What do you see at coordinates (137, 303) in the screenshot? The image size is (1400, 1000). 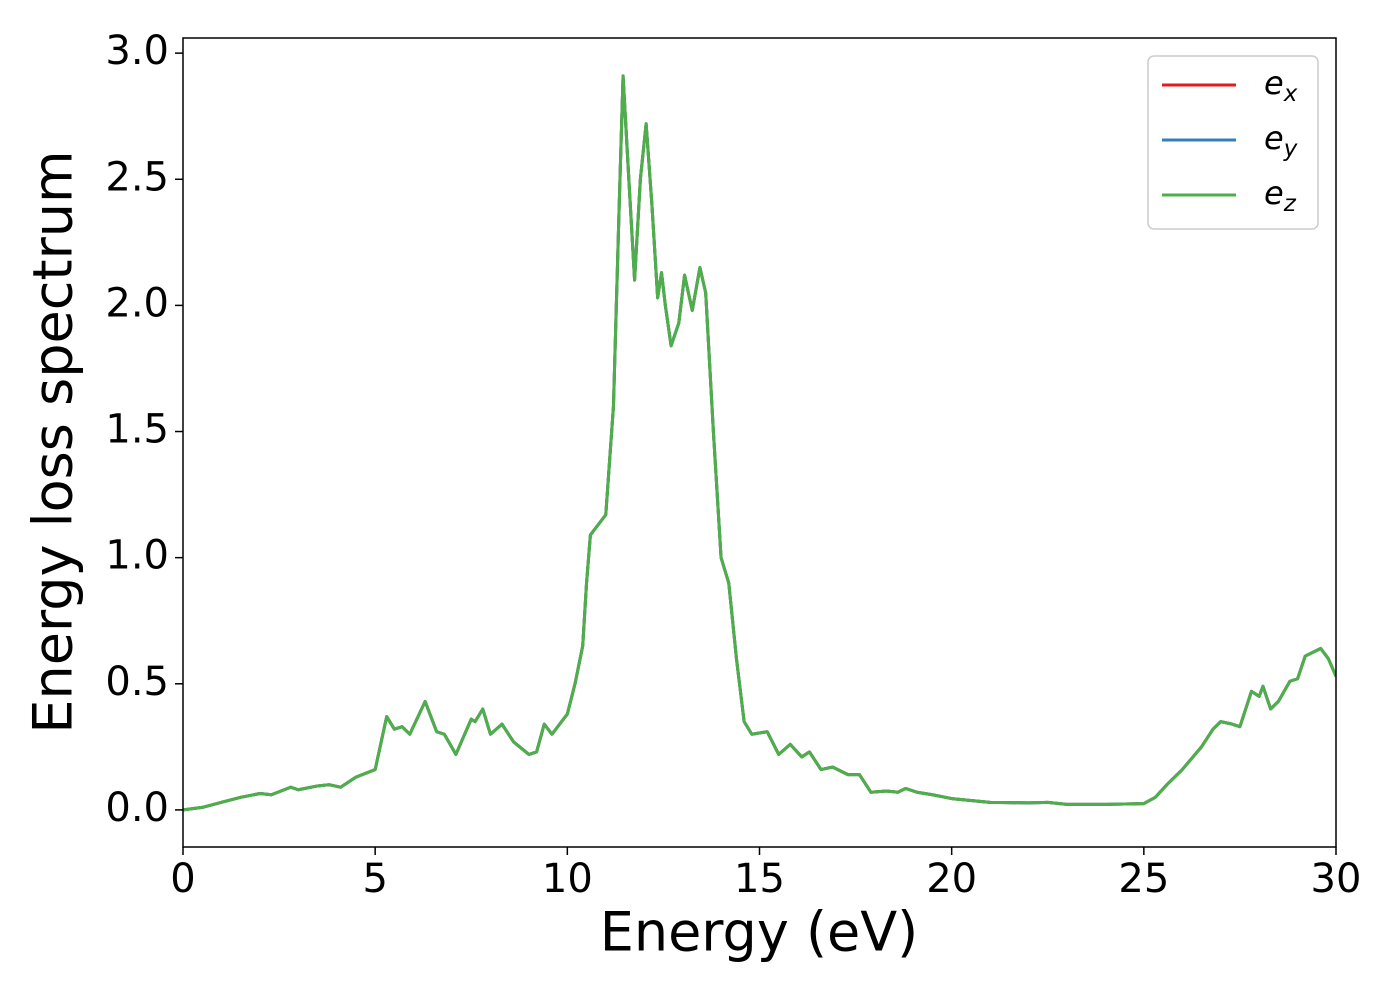 I see `y-tick-label: 2.0` at bounding box center [137, 303].